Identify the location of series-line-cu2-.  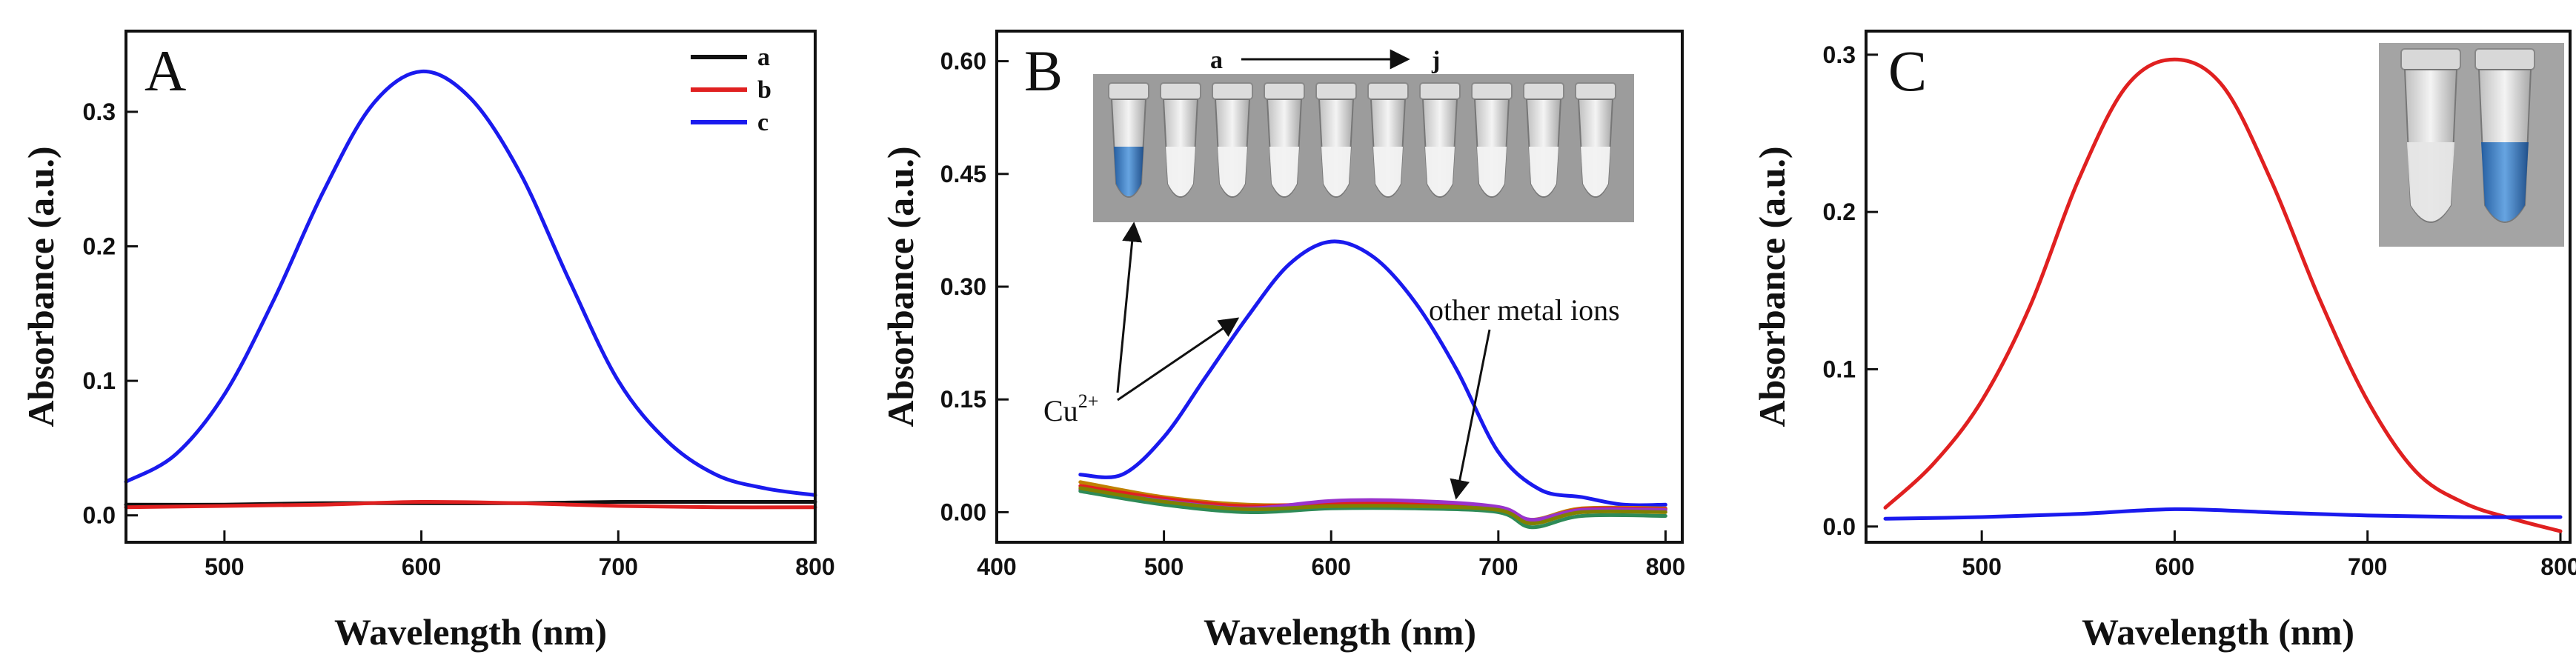
(1372, 373).